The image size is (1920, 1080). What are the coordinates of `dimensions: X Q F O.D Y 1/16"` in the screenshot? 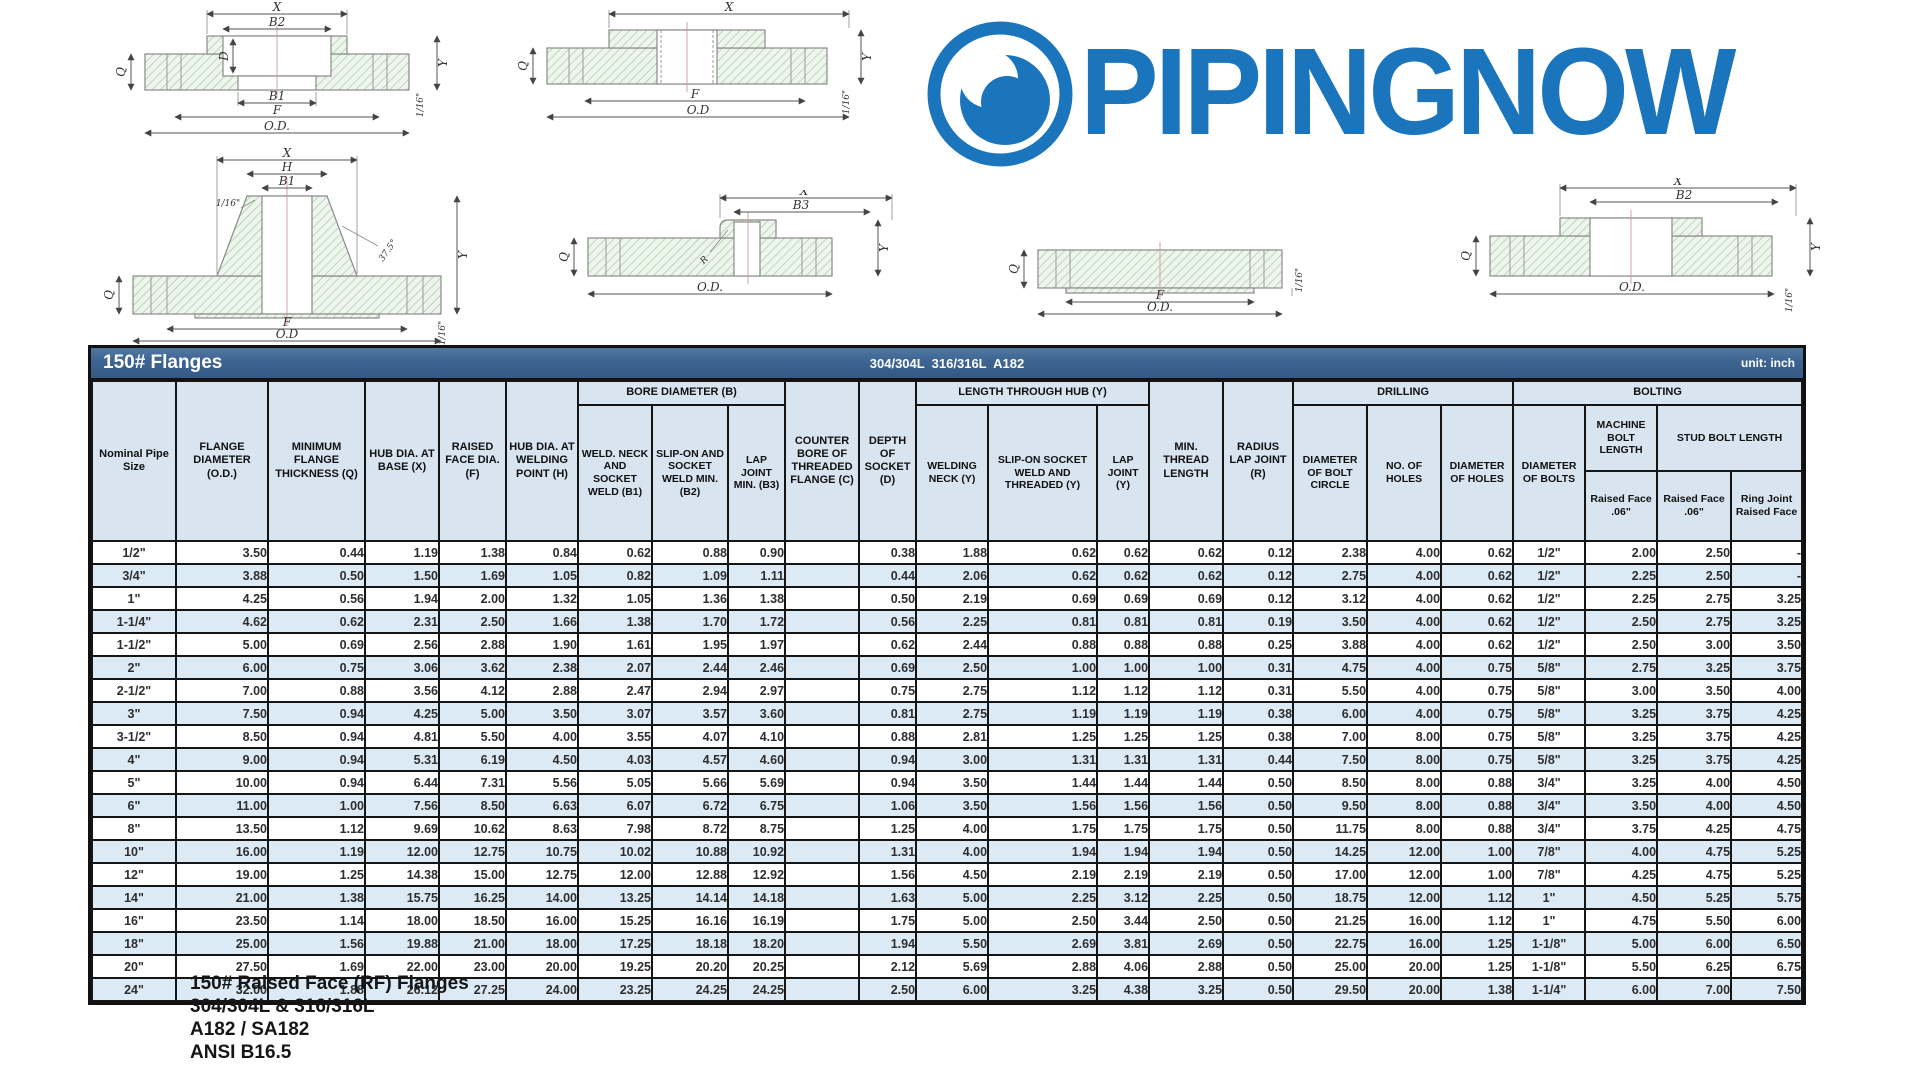 It's located at (695, 61).